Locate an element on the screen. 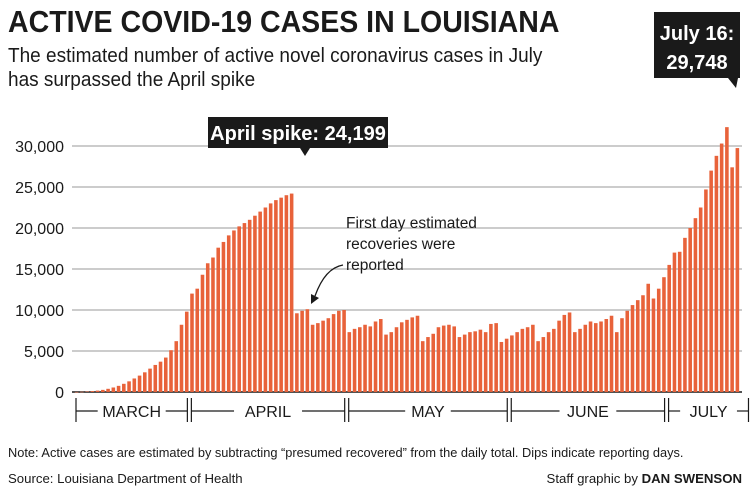 The image size is (750, 498). month-bracket: APRIL is located at coordinates (268, 410).